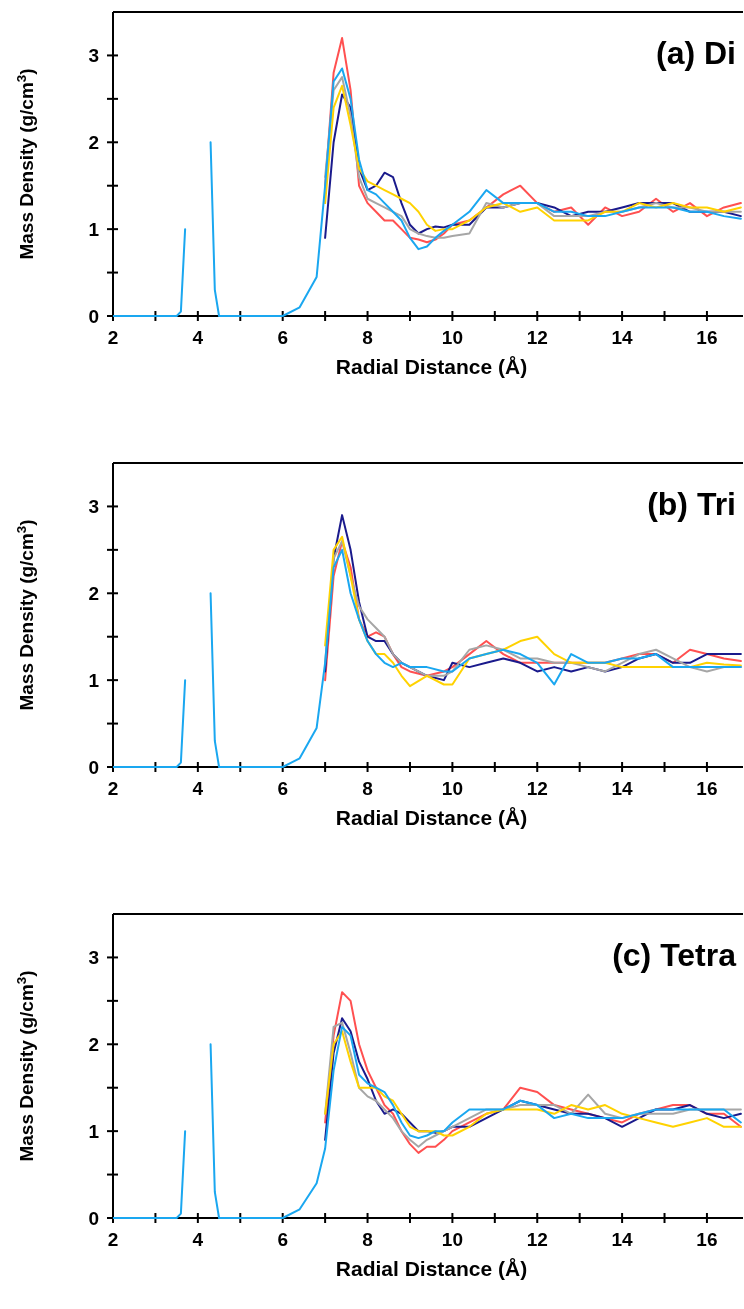  I want to click on text: (c) Tetra, so click(674, 955).